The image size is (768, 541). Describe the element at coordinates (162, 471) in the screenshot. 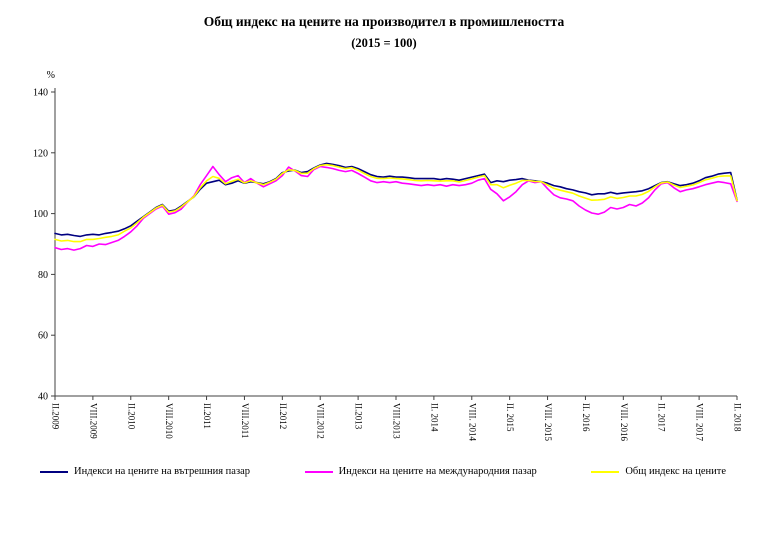

I see `legend-label-domestic: Индекси на цените на вътрешния пазар` at that location.